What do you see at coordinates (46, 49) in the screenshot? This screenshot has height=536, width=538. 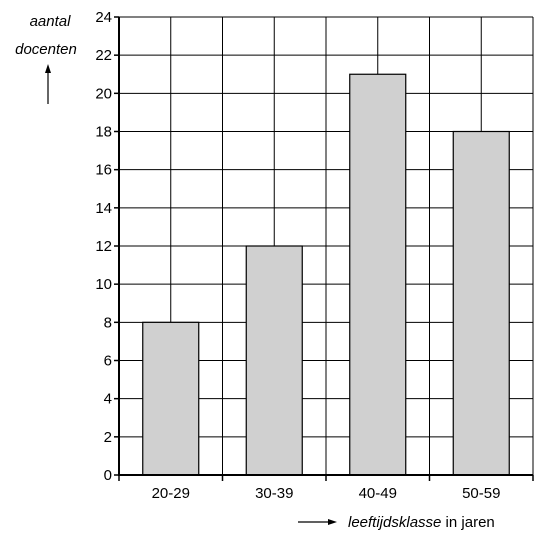 I see `y-axis-label-line2: docenten` at bounding box center [46, 49].